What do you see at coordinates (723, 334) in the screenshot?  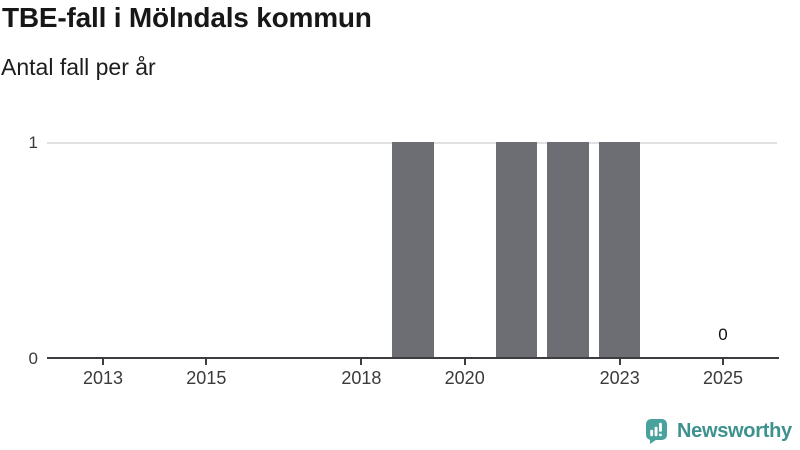 I see `value-label-2025: 0` at bounding box center [723, 334].